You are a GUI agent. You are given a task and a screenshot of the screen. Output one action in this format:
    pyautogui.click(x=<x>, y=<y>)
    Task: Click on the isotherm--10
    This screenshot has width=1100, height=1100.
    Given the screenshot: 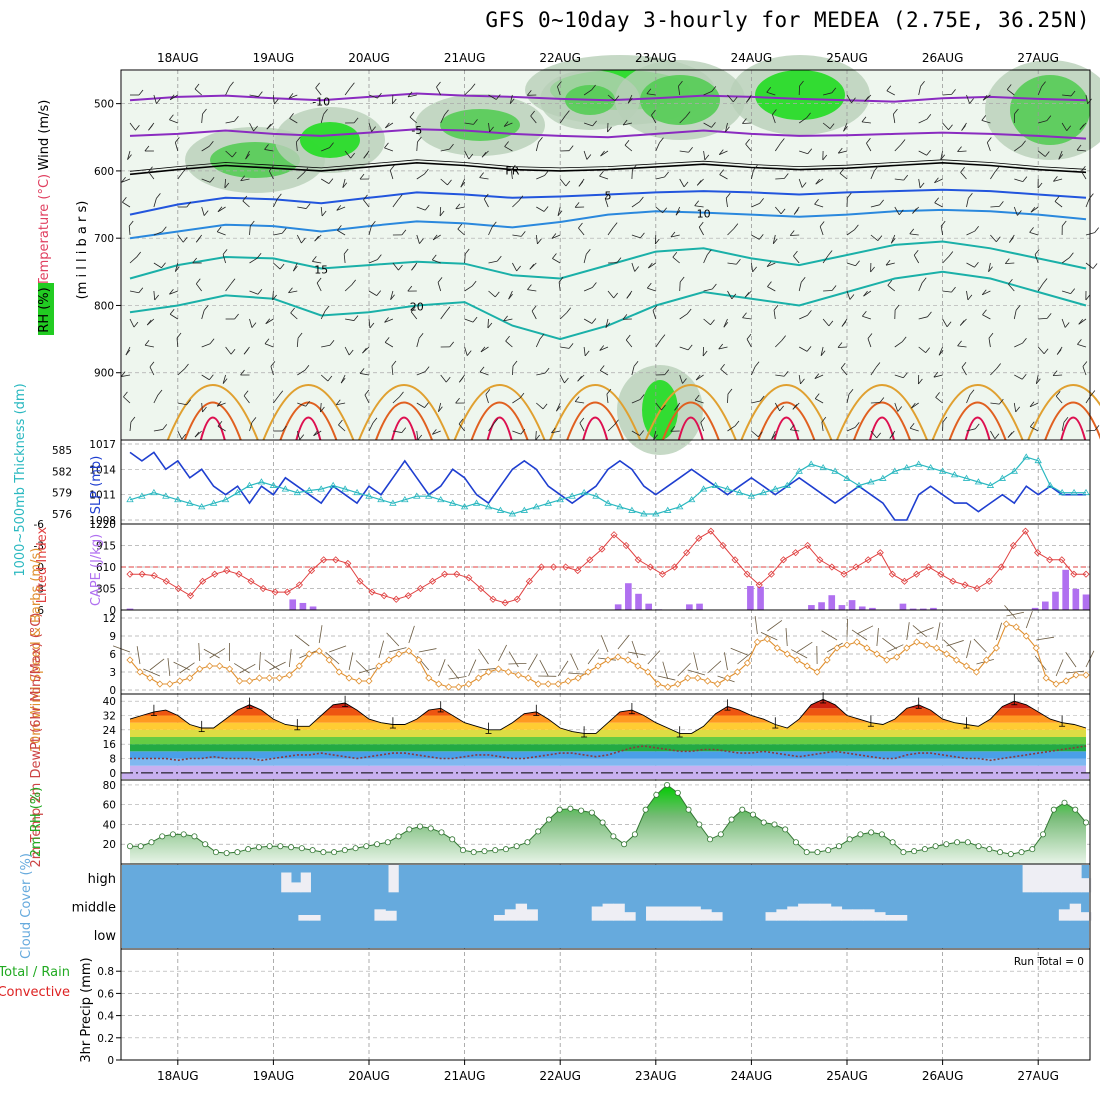 What is the action you would take?
    pyautogui.click(x=608, y=97)
    